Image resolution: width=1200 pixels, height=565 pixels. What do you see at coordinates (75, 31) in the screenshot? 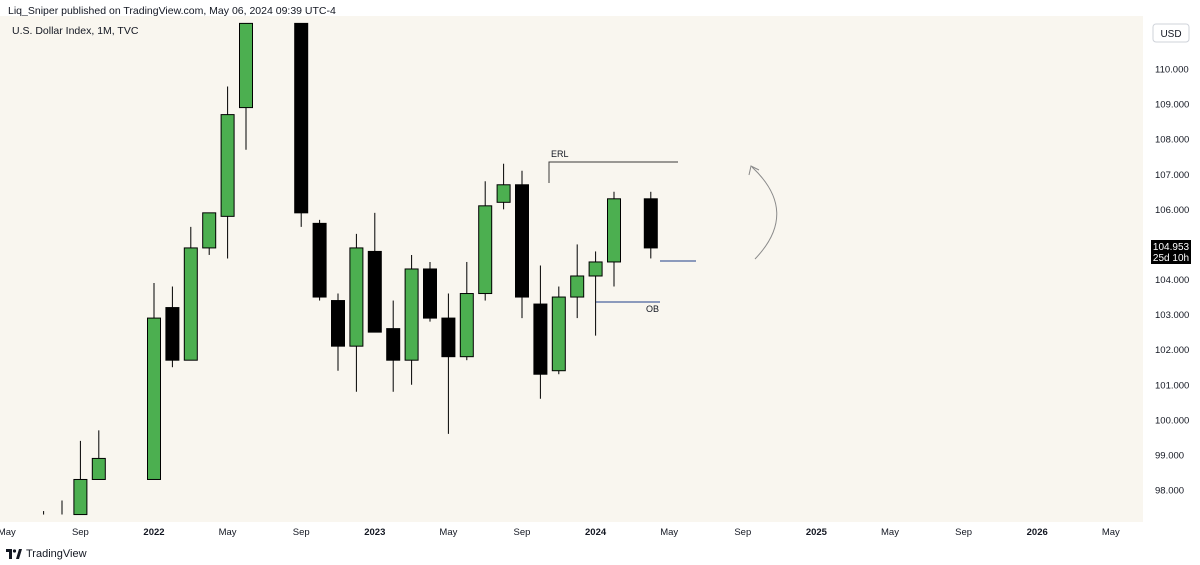
I see `chart-title: U.S. Dollar Index, 1M, TVC` at bounding box center [75, 31].